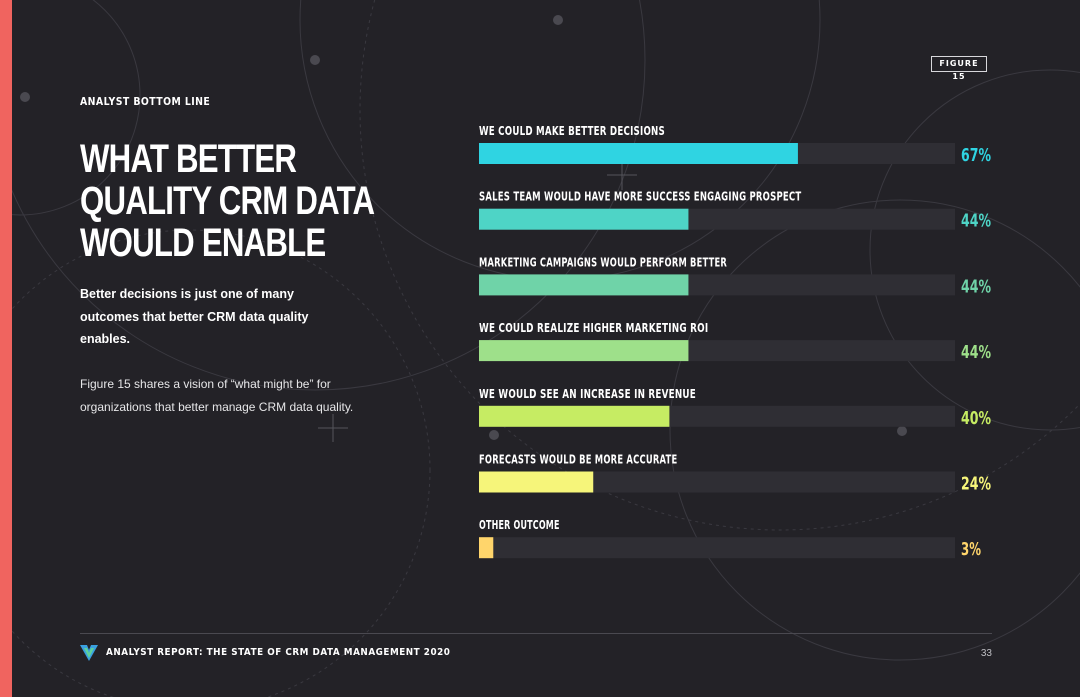 The height and width of the screenshot is (697, 1080). What do you see at coordinates (188, 159) in the screenshot?
I see `page-title-line-1: WHAT BETTER` at bounding box center [188, 159].